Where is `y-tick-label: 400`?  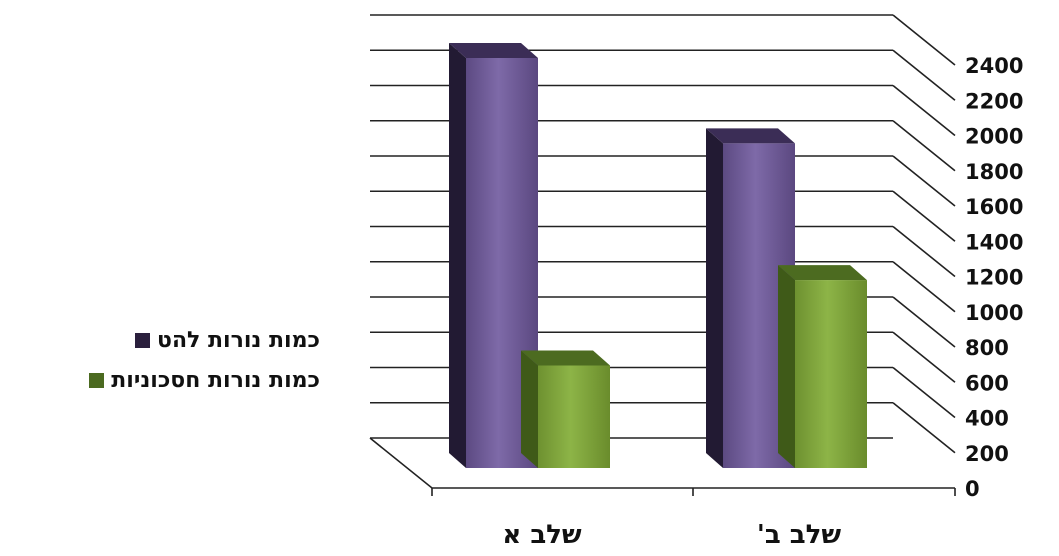
y-tick-label: 400 is located at coordinates (987, 419).